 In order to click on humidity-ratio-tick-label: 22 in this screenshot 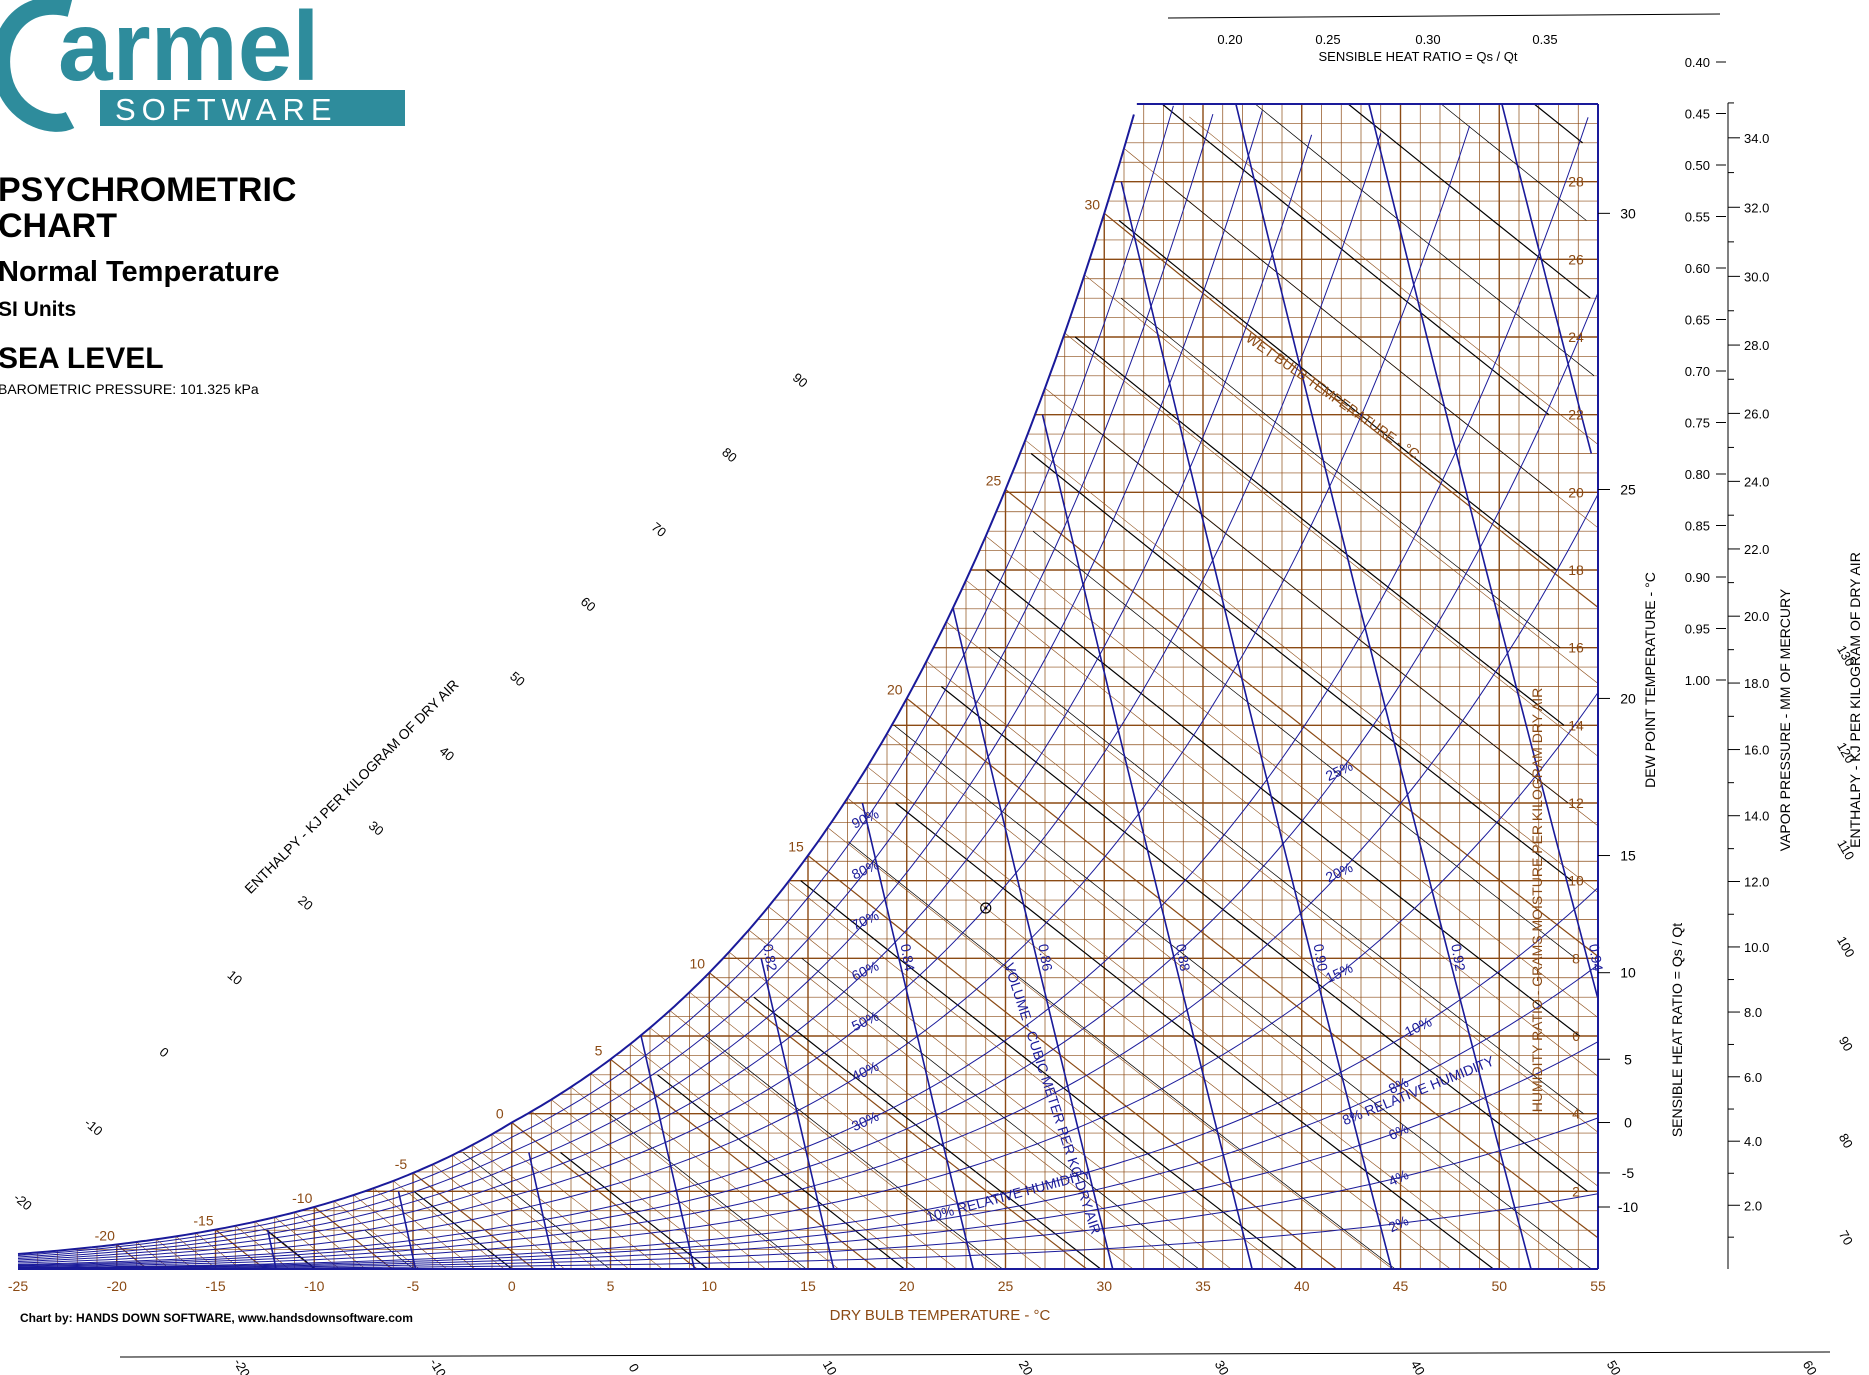, I will do `click(1576, 415)`.